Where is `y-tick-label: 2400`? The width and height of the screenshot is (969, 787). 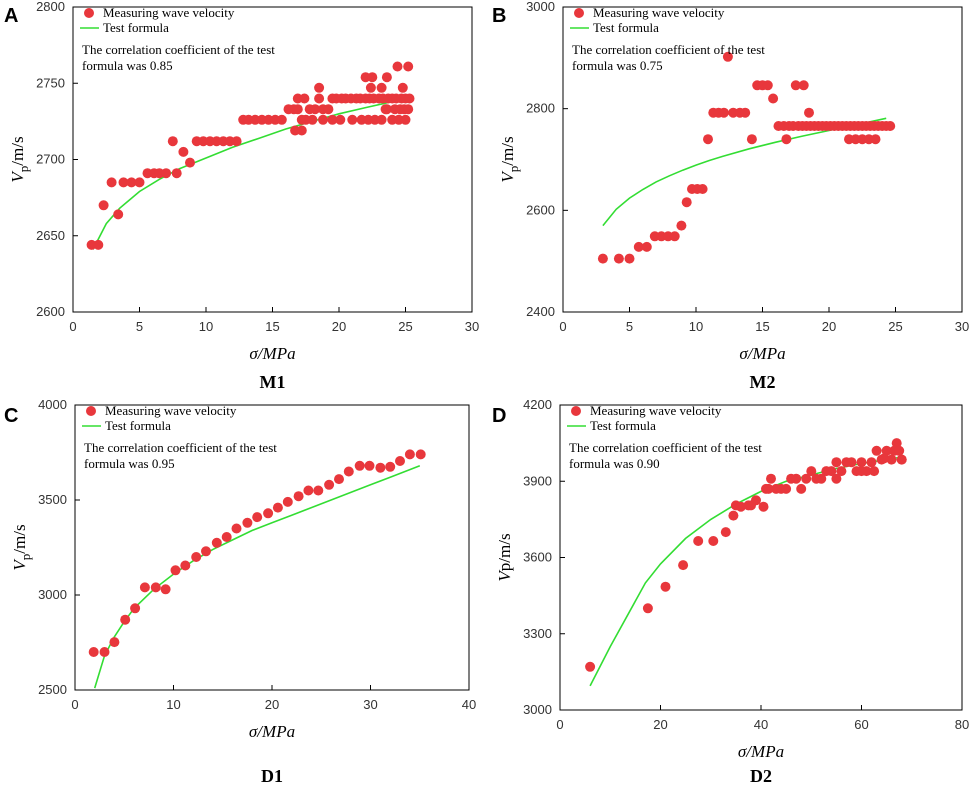 y-tick-label: 2400 is located at coordinates (540, 311).